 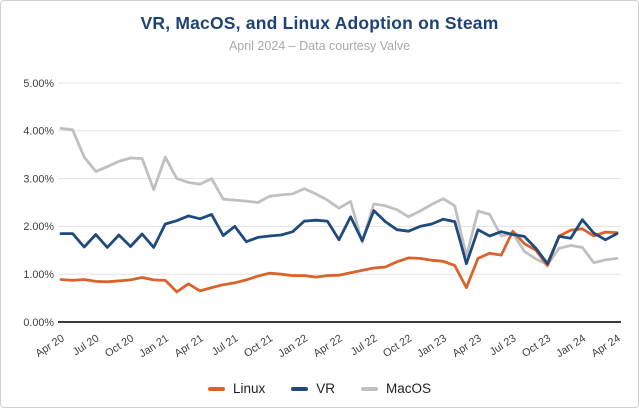 I want to click on x-tick-label: Jul 22, so click(x=364, y=345).